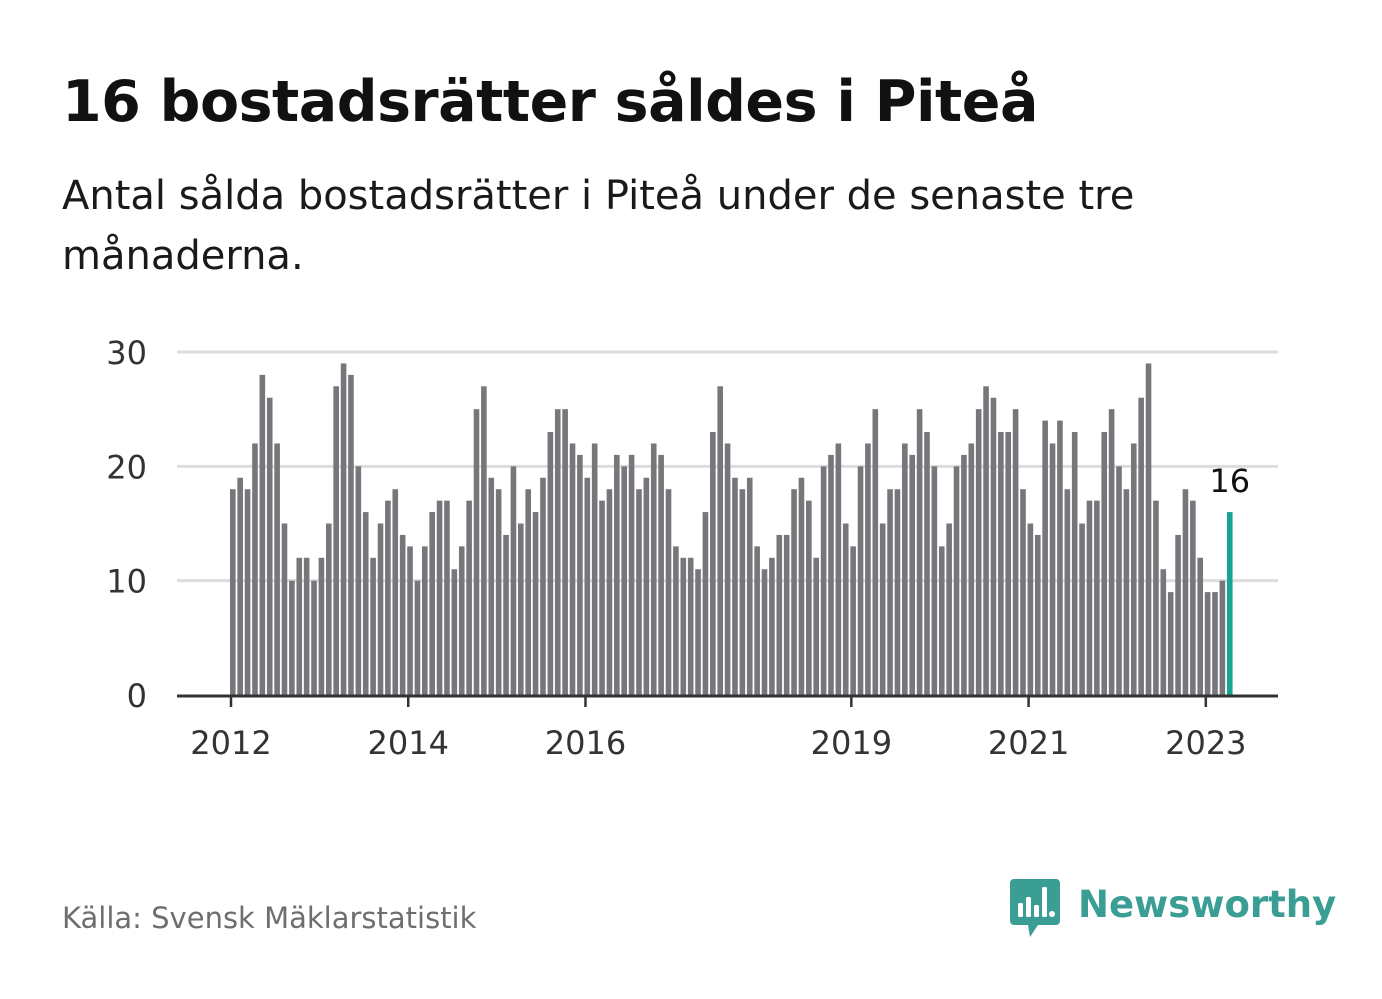 This screenshot has height=999, width=1382. I want to click on brand-name: Newsworthy, so click(1207, 904).